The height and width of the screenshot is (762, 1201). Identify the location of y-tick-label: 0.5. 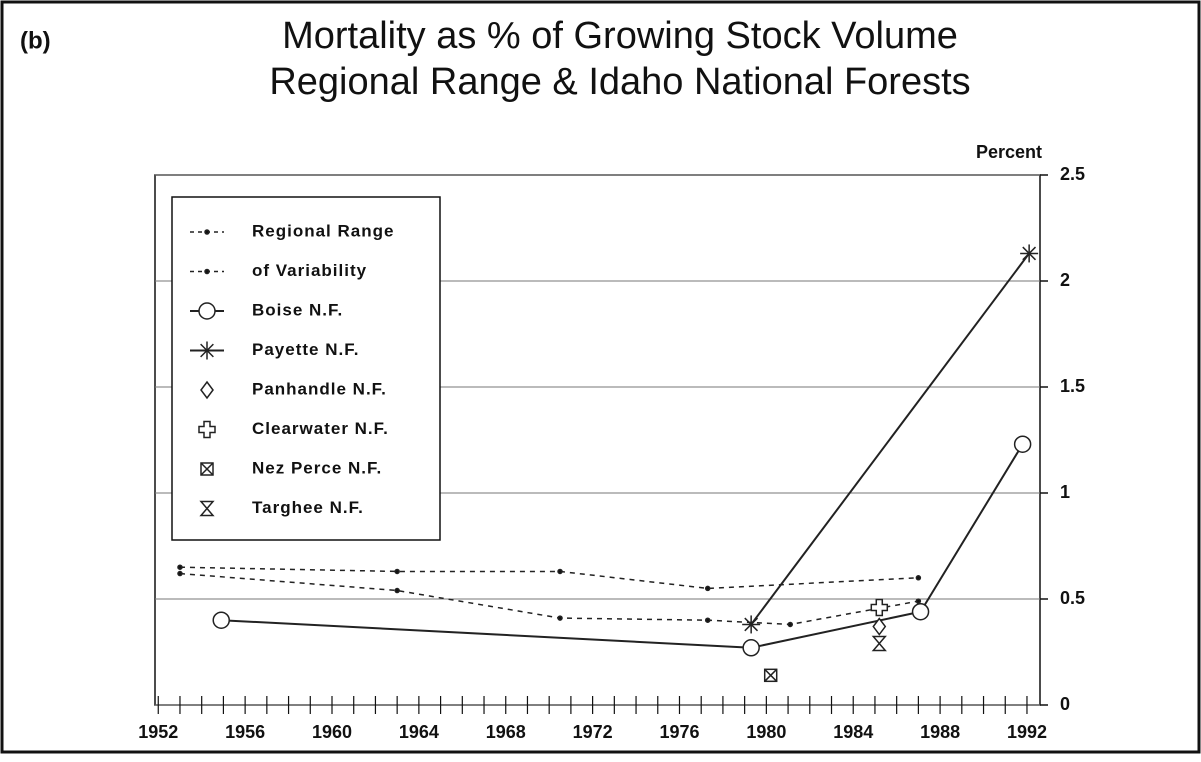
(1072, 598).